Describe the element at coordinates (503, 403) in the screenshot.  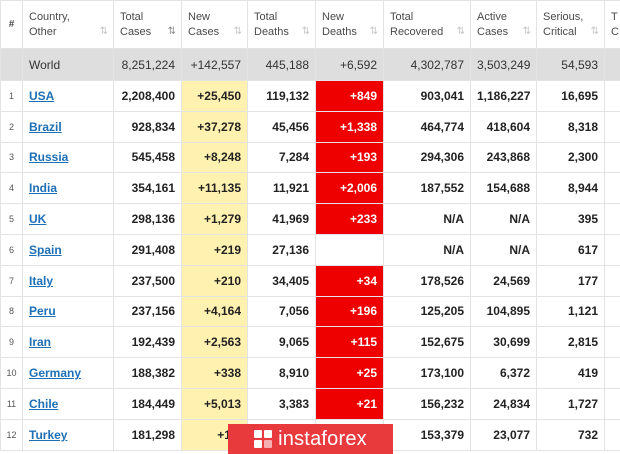
I see `active-cases-cell: 24,834` at that location.